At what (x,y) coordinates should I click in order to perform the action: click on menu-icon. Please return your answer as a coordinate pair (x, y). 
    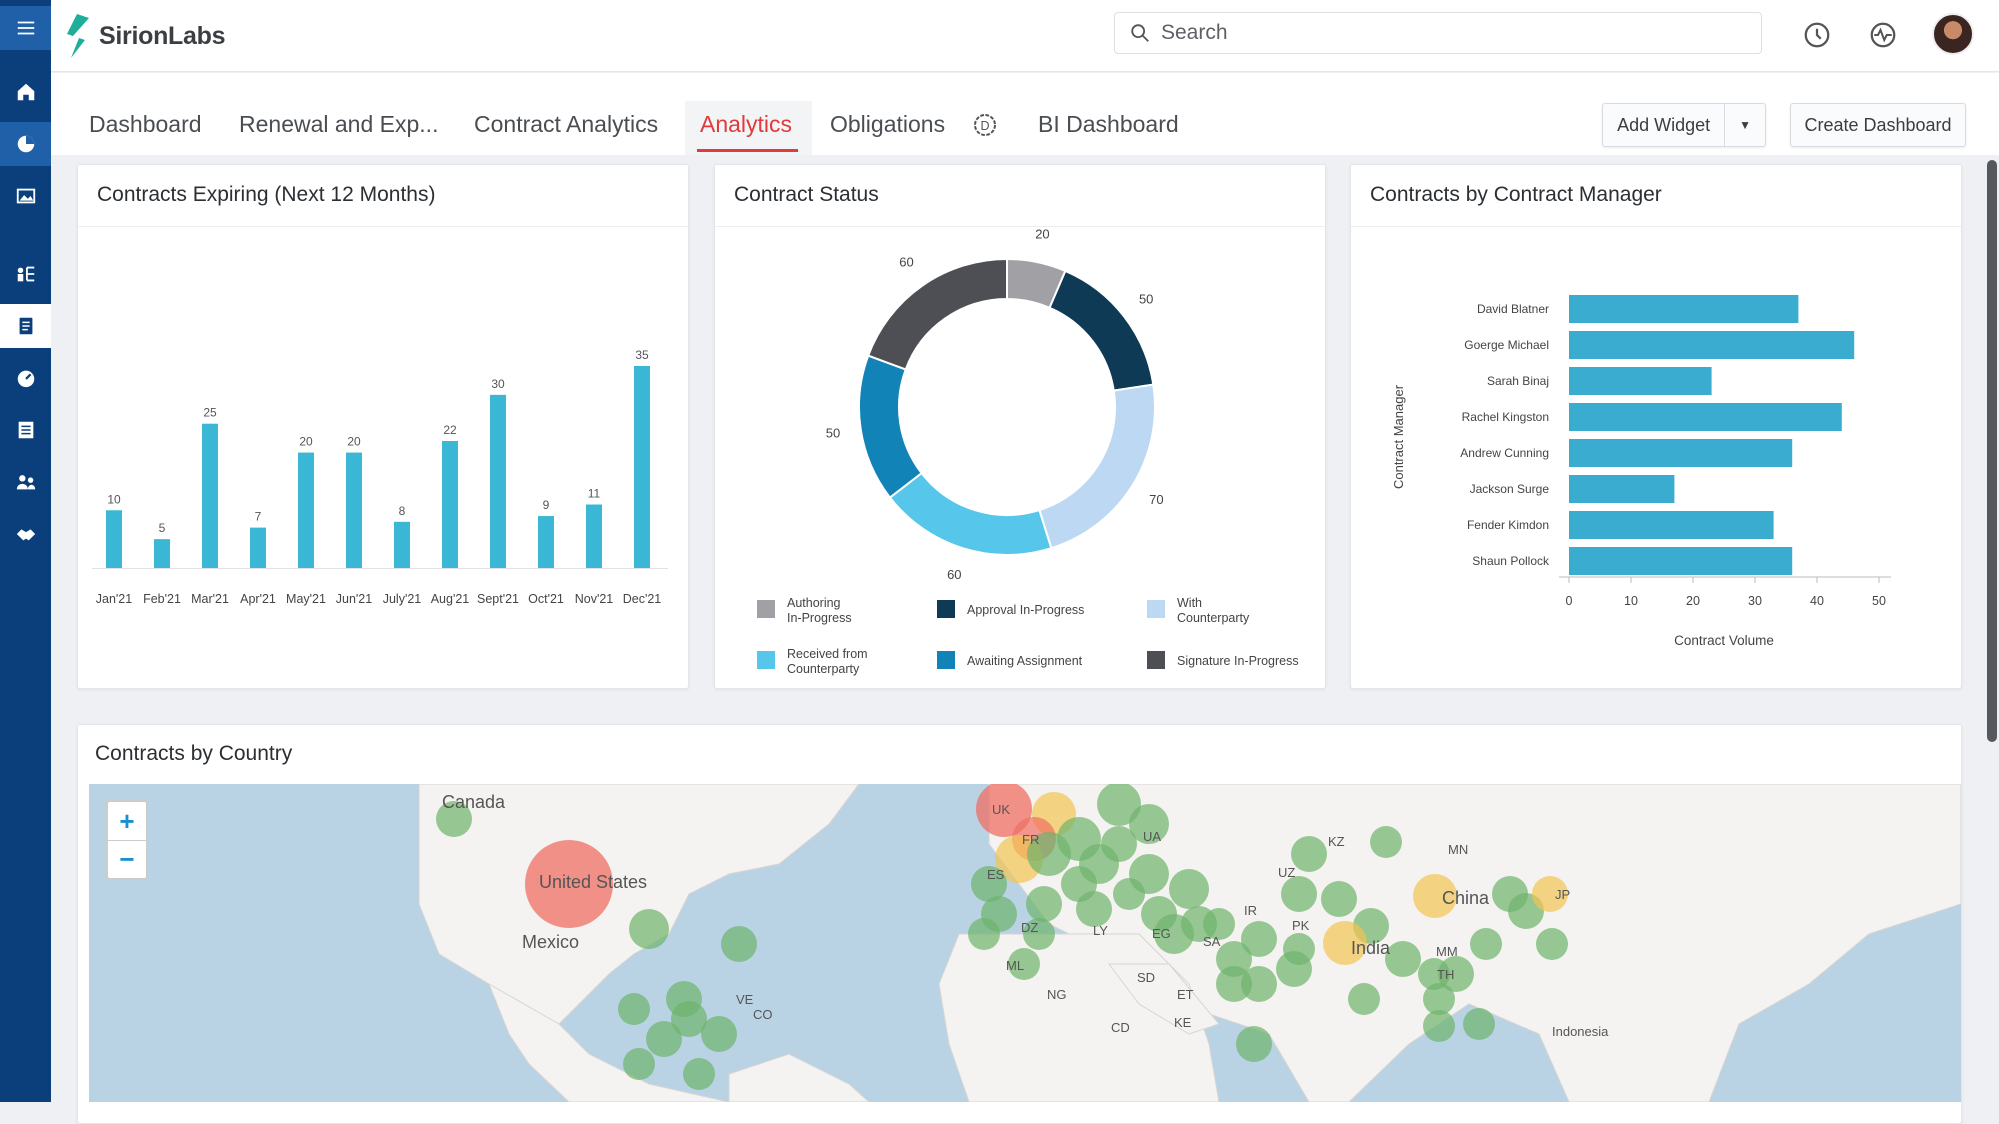
    Looking at the image, I should click on (25, 28).